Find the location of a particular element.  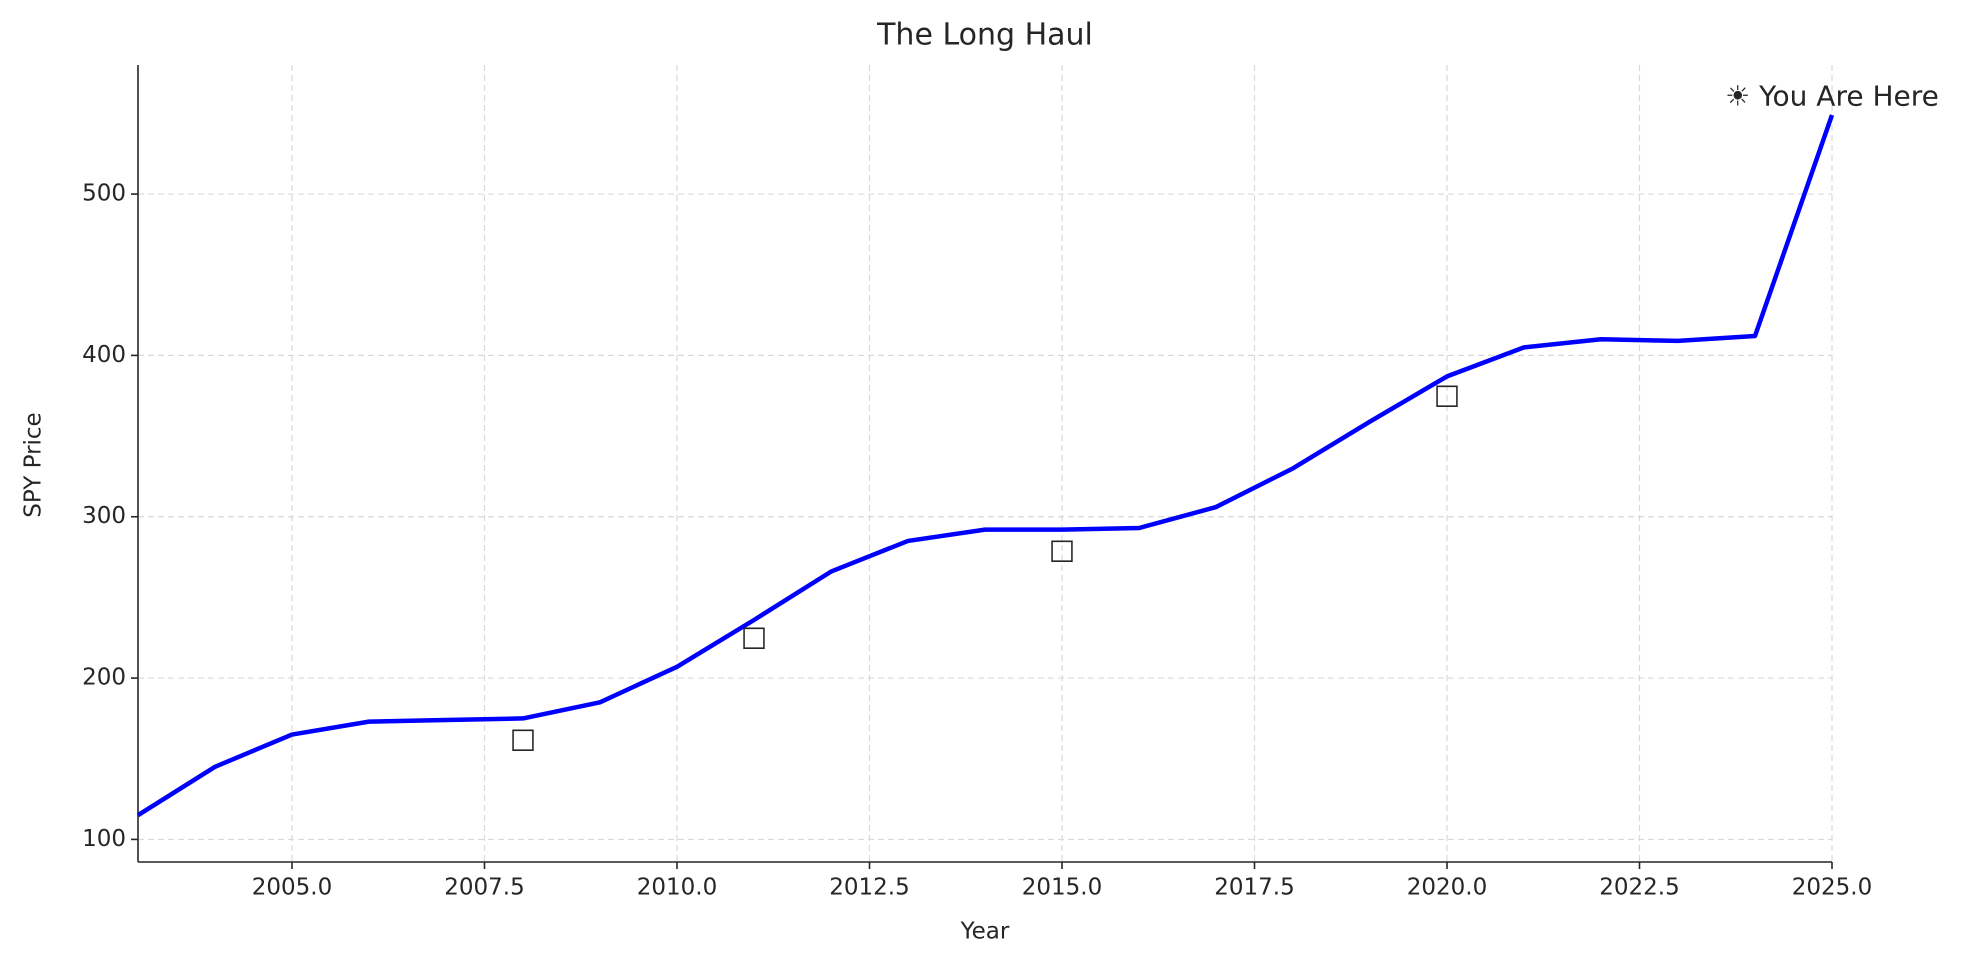

y-tick-label: 500 is located at coordinates (104, 194).